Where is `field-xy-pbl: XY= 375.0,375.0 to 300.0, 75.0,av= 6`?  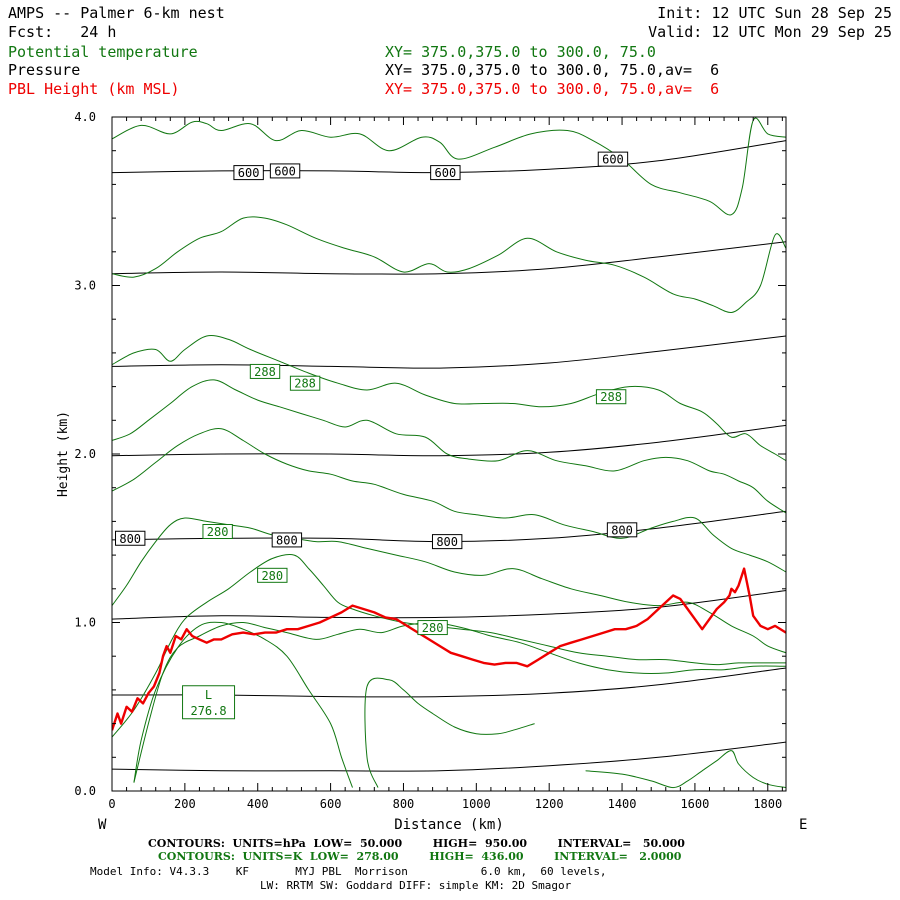
field-xy-pbl: XY= 375.0,375.0 to 300.0, 75.0,av= 6 is located at coordinates (552, 89).